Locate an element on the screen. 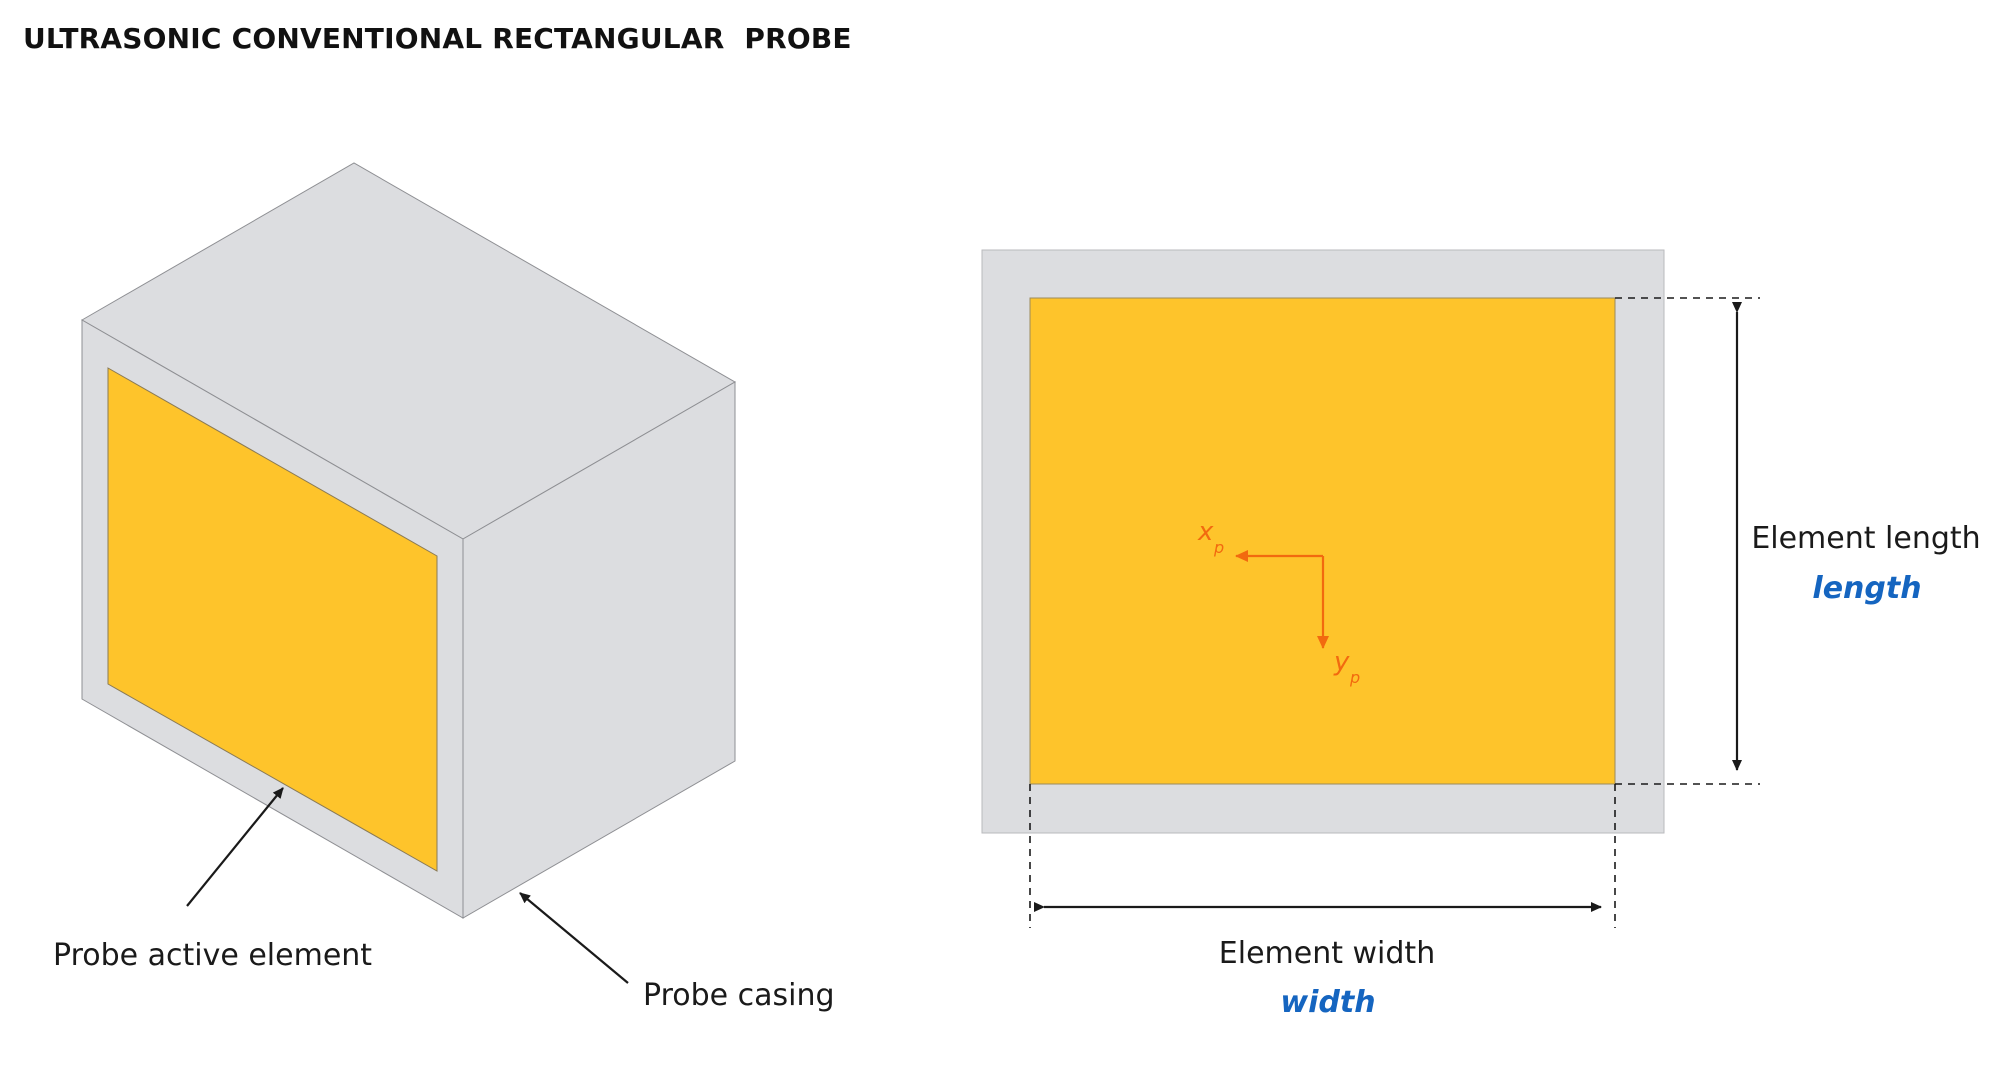 Image resolution: width=2000 pixels, height=1080 pixels. element-width-label: Element width is located at coordinates (1327, 953).